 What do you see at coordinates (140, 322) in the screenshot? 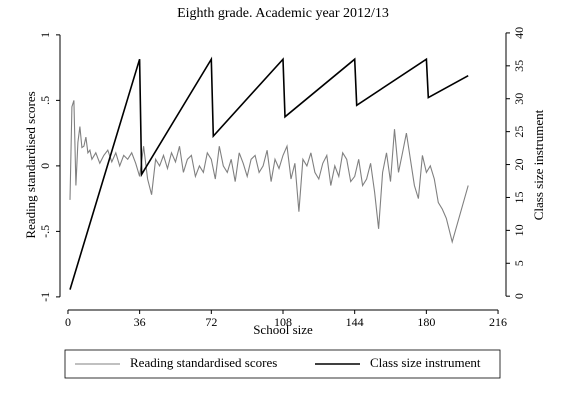
I see `x-tick-label: 36` at bounding box center [140, 322].